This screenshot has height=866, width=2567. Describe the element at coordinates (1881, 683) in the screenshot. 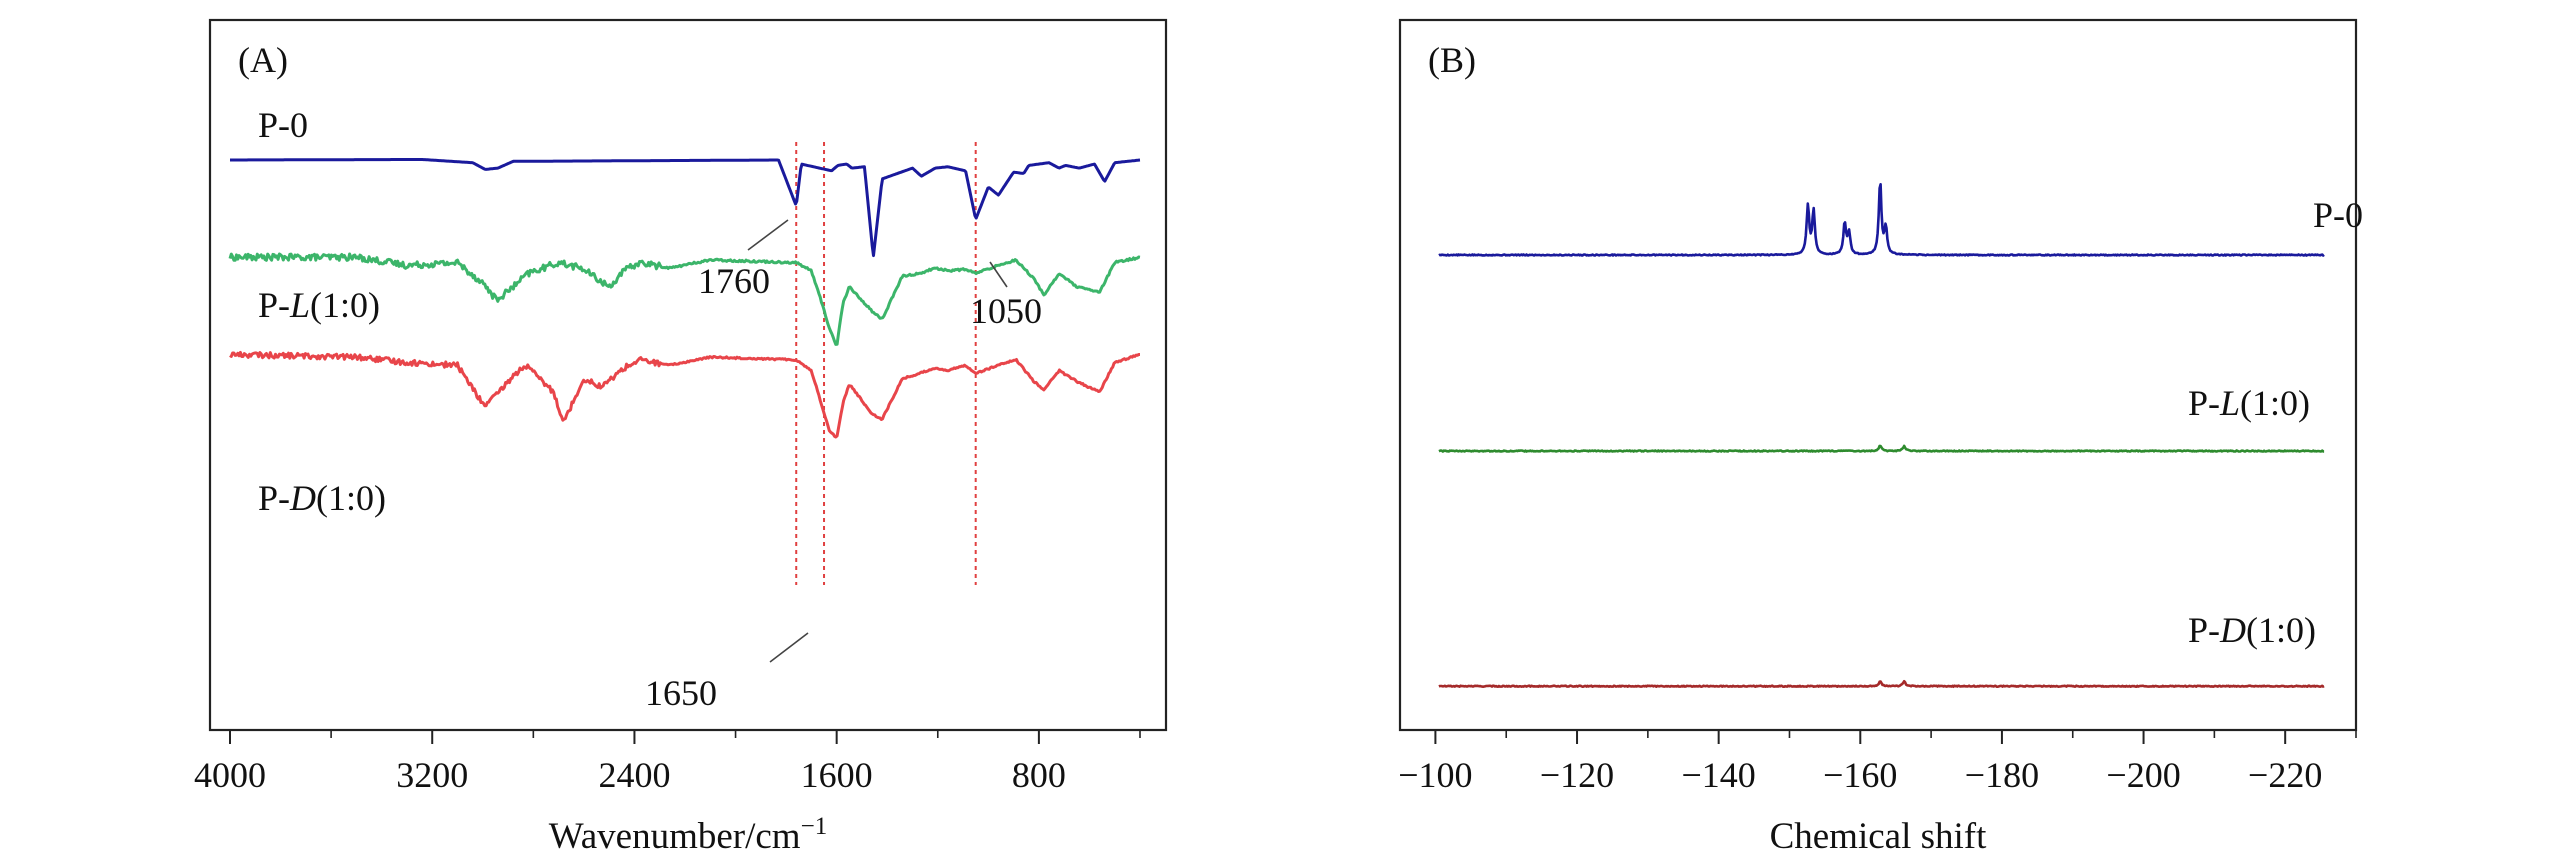

I see `nmr-series-line-P-D(1:0)` at that location.